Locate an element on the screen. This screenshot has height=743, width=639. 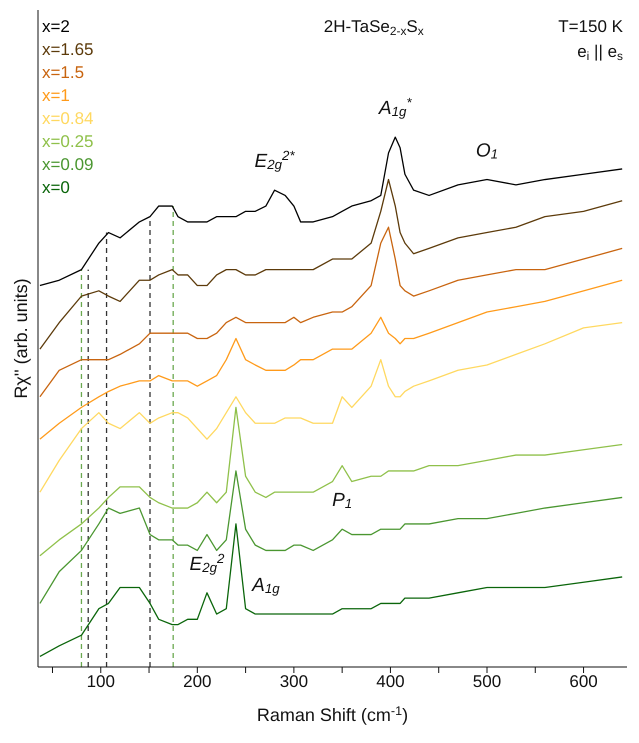
text: x=0.84 is located at coordinates (68, 118).